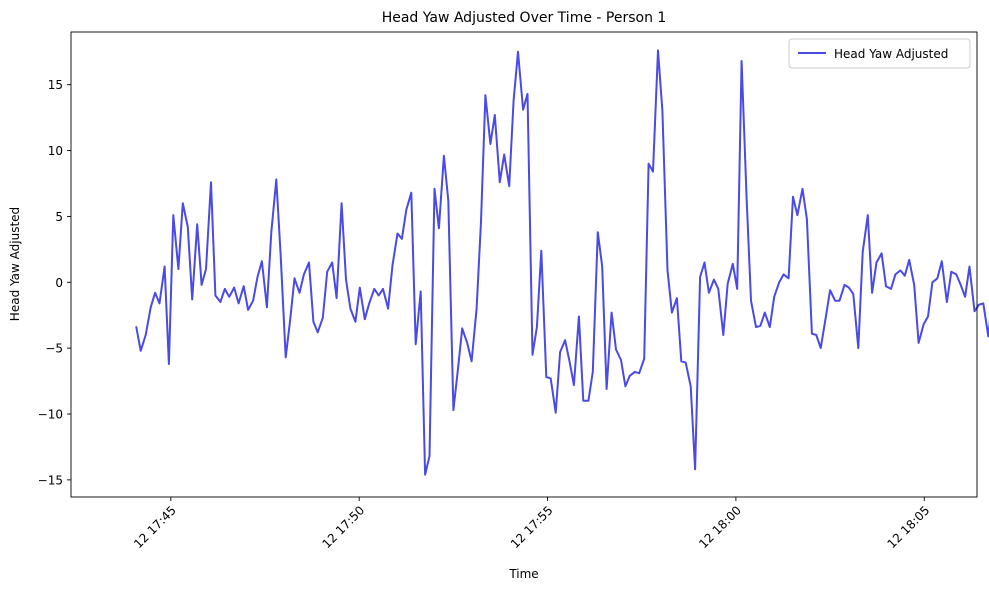 This screenshot has height=590, width=989. I want to click on y-tick-label: 0, so click(59, 283).